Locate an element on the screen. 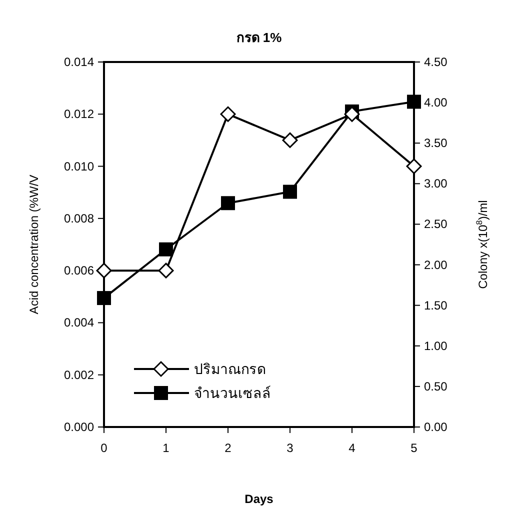  y2-tick: 3.00 is located at coordinates (436, 183).